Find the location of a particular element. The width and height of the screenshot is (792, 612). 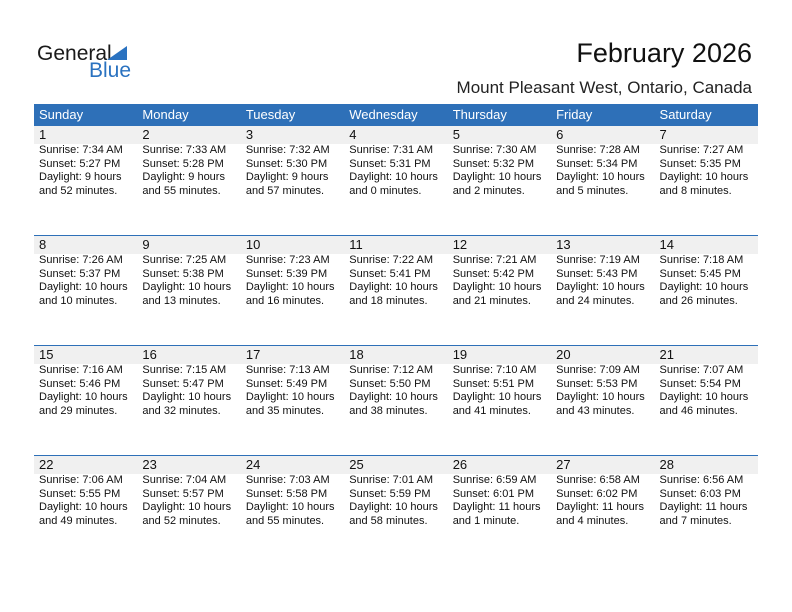

day-number: 11 is located at coordinates (396, 245).